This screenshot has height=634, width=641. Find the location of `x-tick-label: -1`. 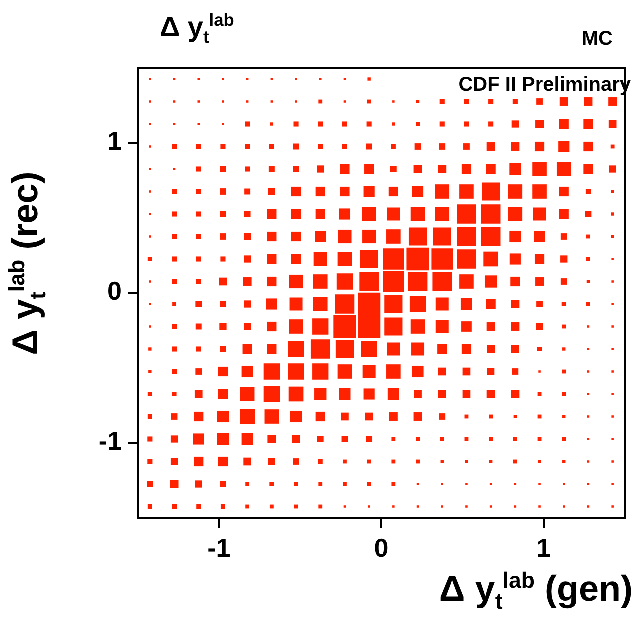

x-tick-label: -1 is located at coordinates (219, 547).